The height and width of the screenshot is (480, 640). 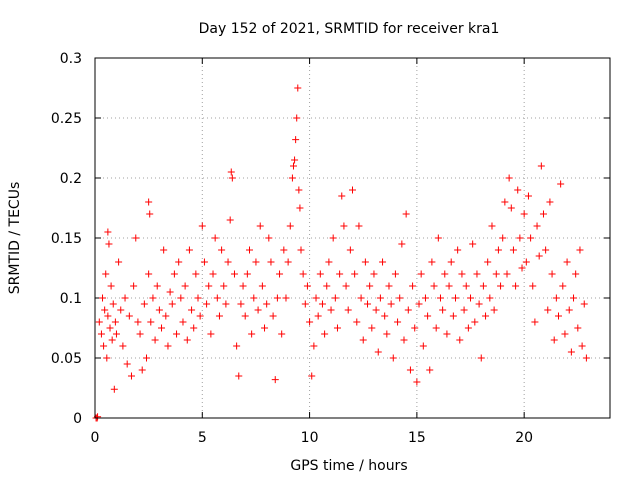 I want to click on y-axis-label: SRMTID / TECUs, so click(x=15, y=238).